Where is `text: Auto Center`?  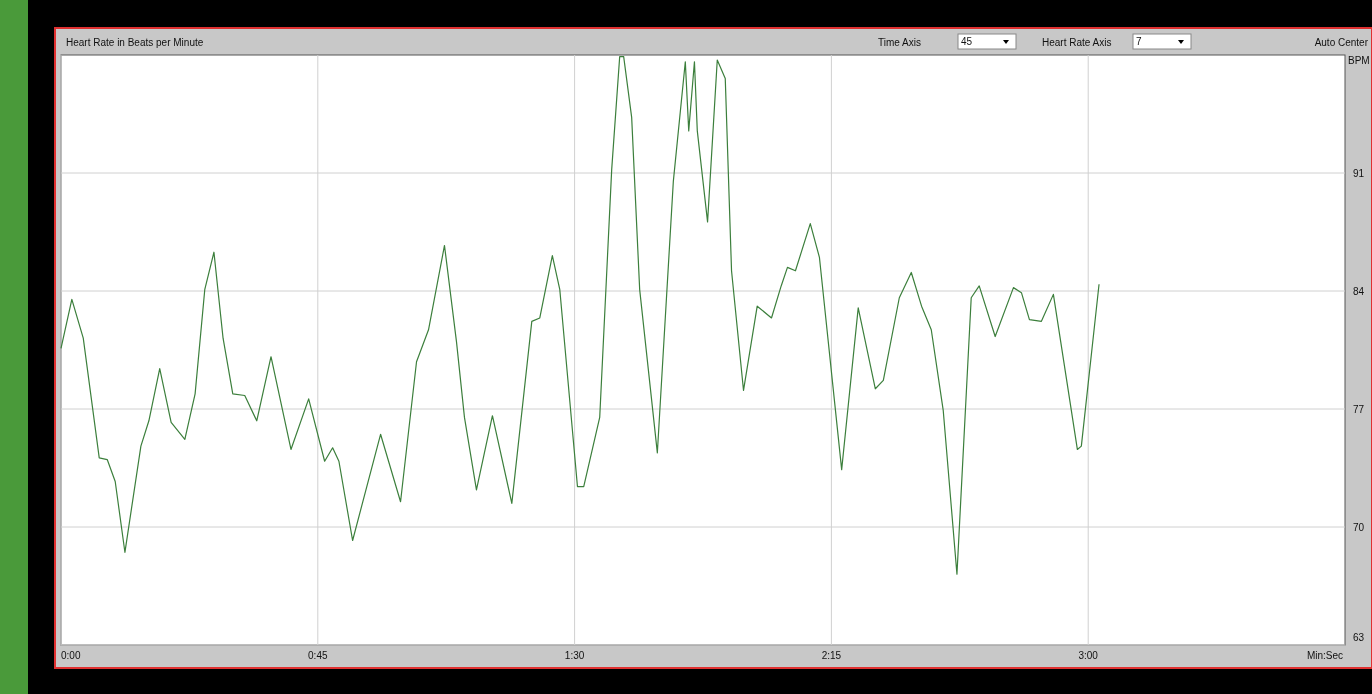
text: Auto Center is located at coordinates (1341, 42).